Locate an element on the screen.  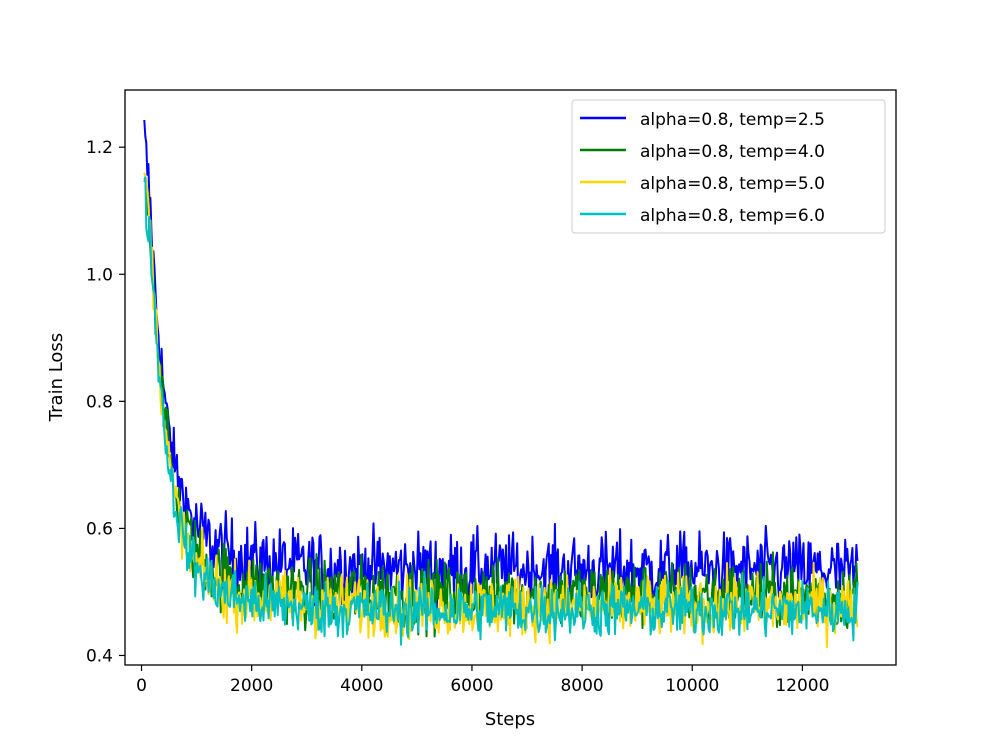
y-axis-label: Train Loss is located at coordinates (56, 377).